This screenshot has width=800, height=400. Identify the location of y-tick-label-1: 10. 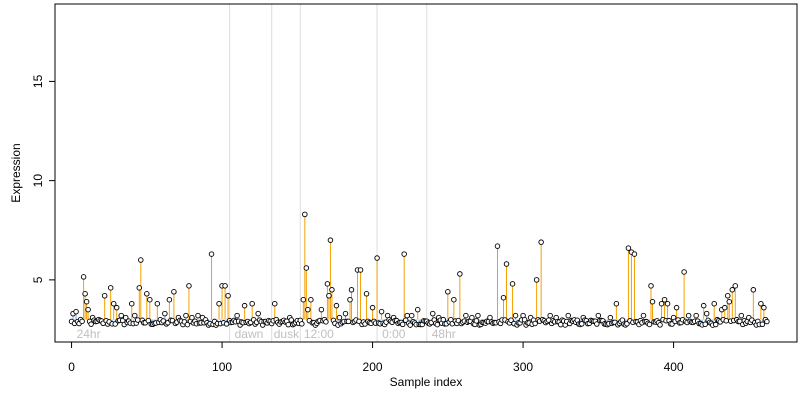
(38, 181).